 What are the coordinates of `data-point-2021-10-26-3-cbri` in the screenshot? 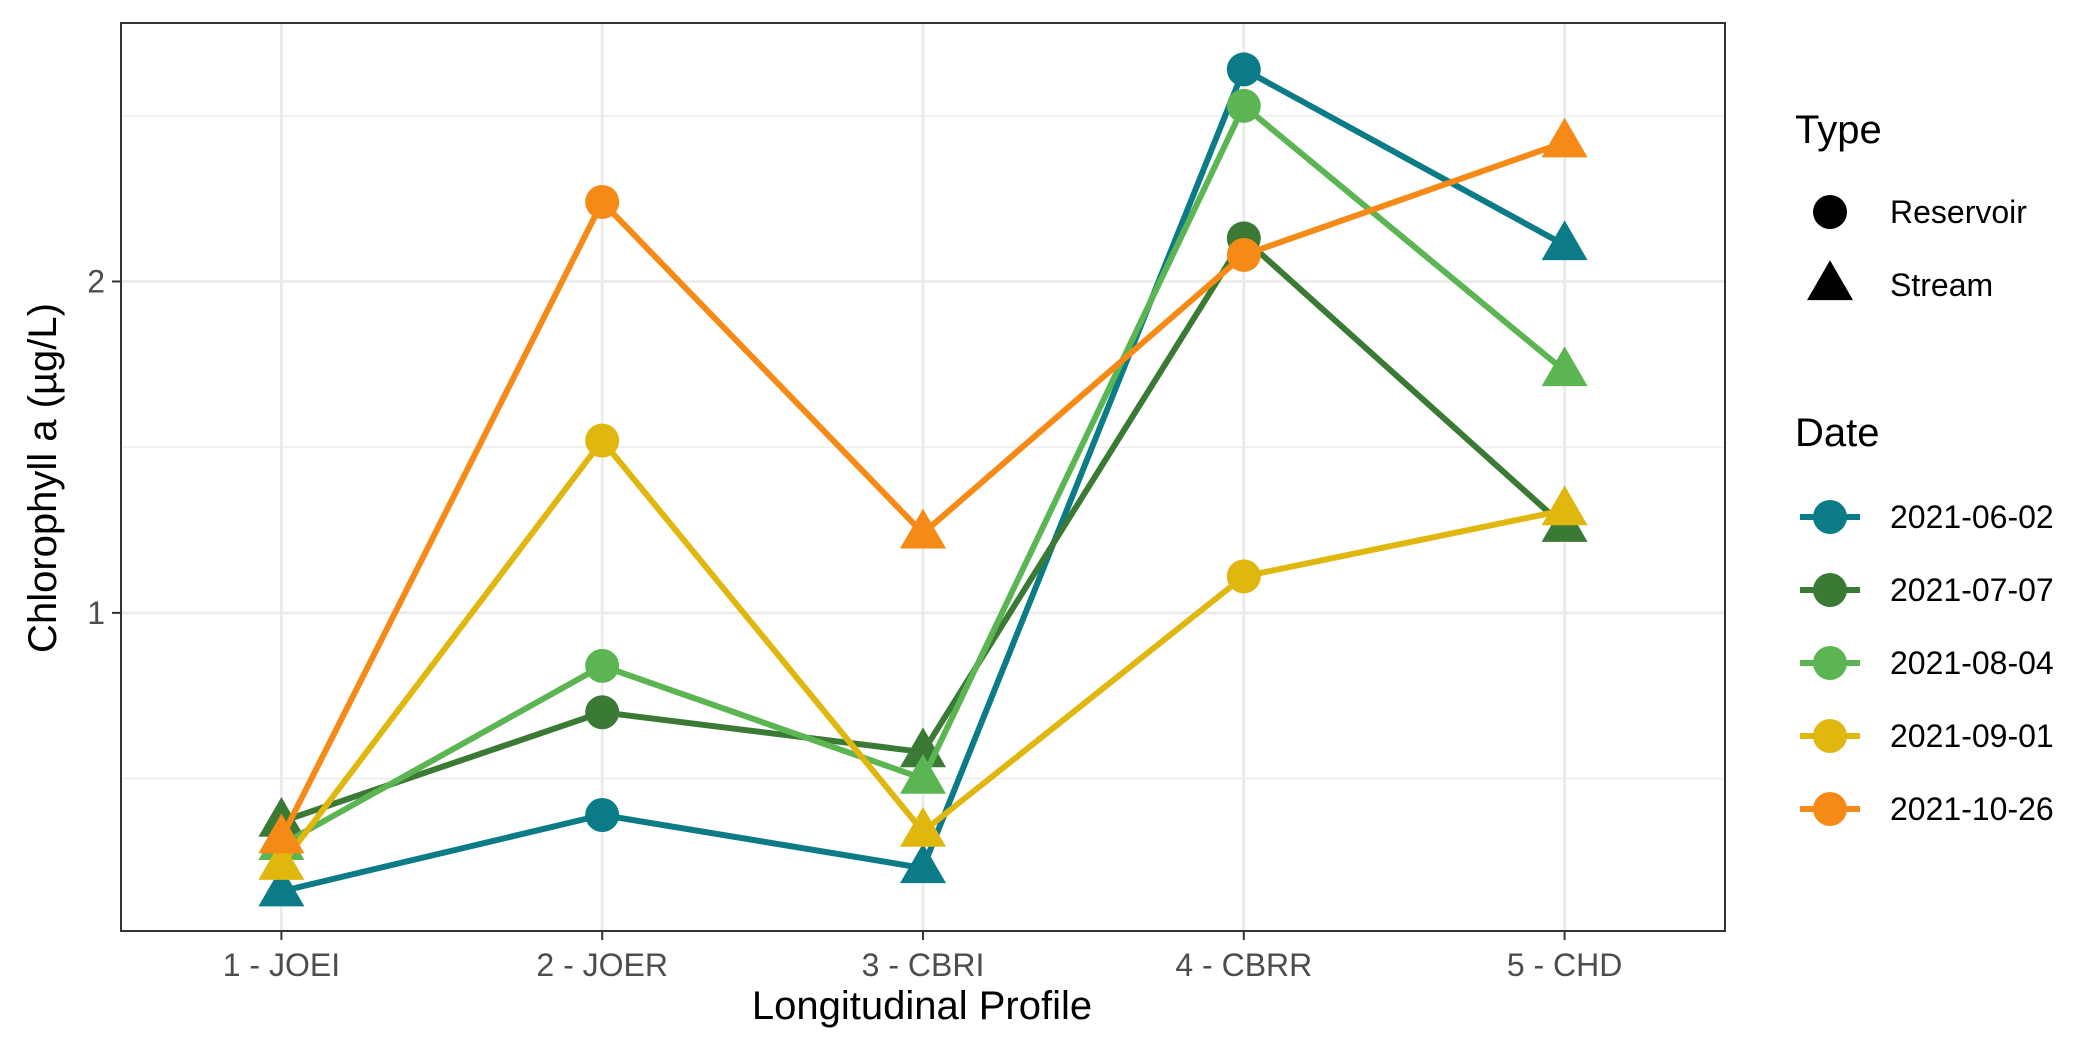 It's located at (923, 528).